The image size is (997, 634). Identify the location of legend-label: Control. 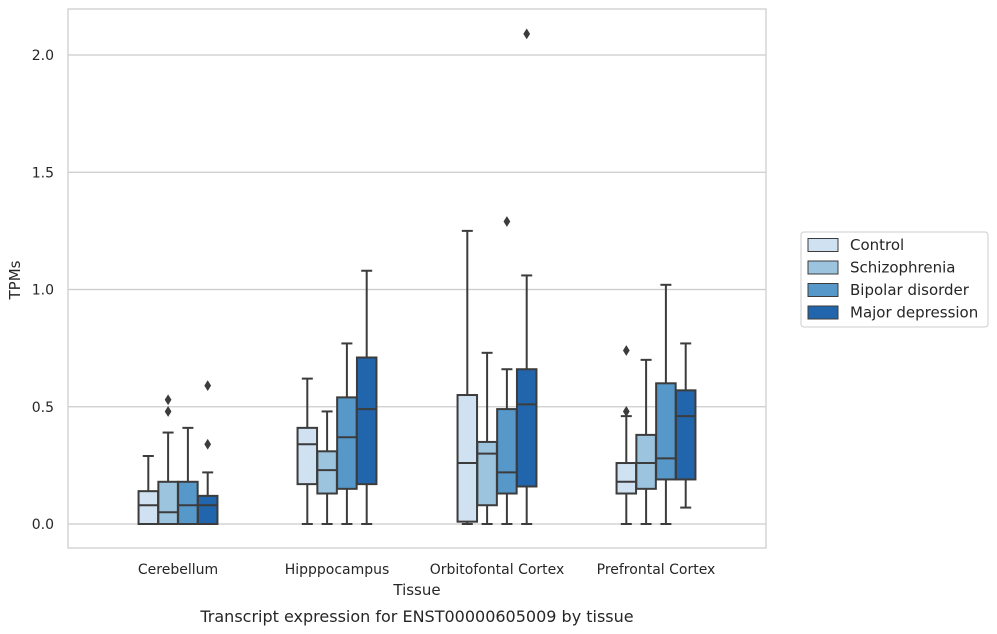
(877, 245).